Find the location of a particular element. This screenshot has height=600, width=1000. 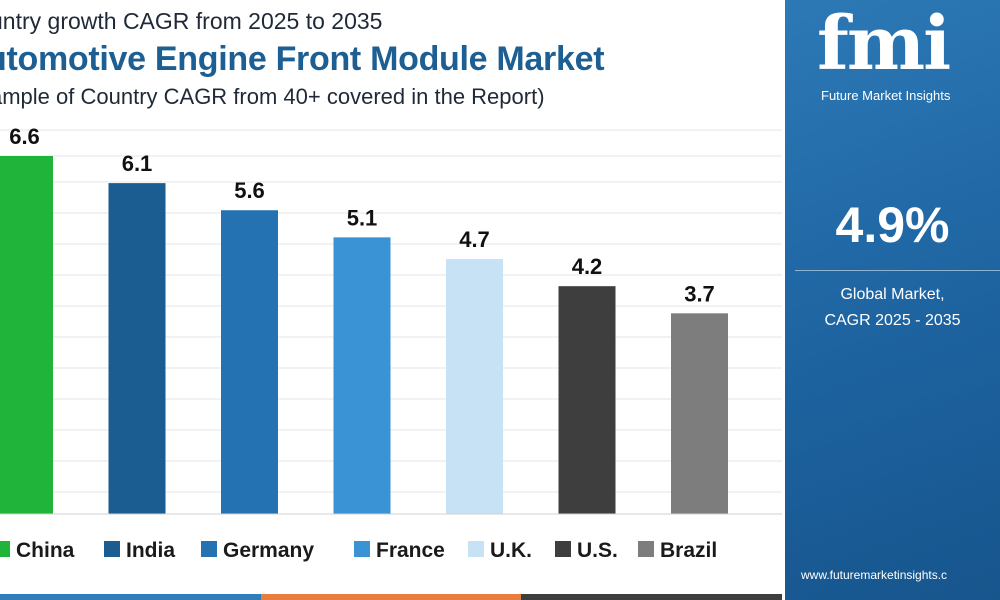

cagr-period-label: CAGR 2025 - 2035 is located at coordinates (892, 320).